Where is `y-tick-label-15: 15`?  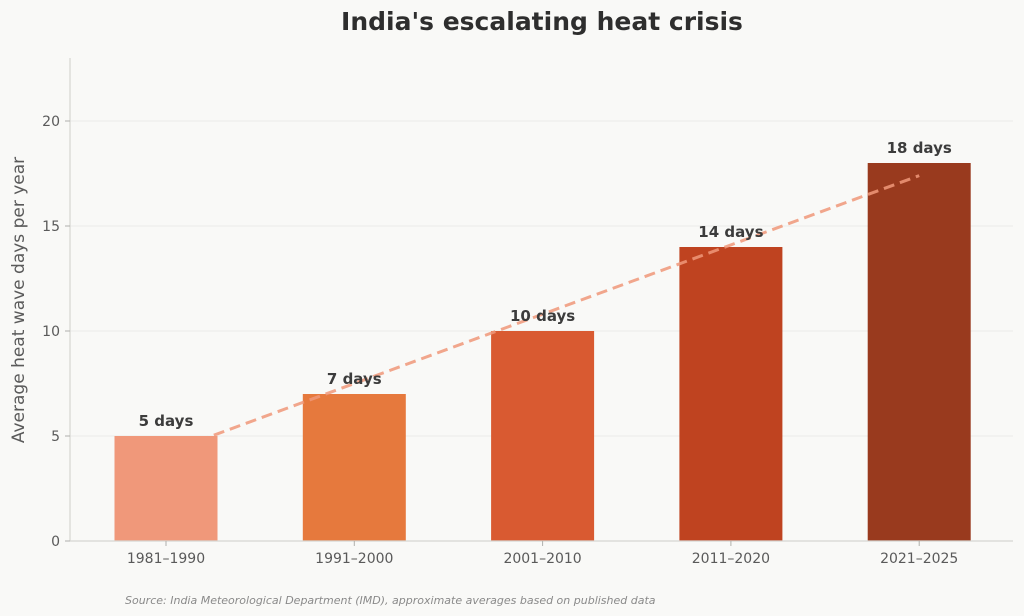 y-tick-label-15: 15 is located at coordinates (51, 227).